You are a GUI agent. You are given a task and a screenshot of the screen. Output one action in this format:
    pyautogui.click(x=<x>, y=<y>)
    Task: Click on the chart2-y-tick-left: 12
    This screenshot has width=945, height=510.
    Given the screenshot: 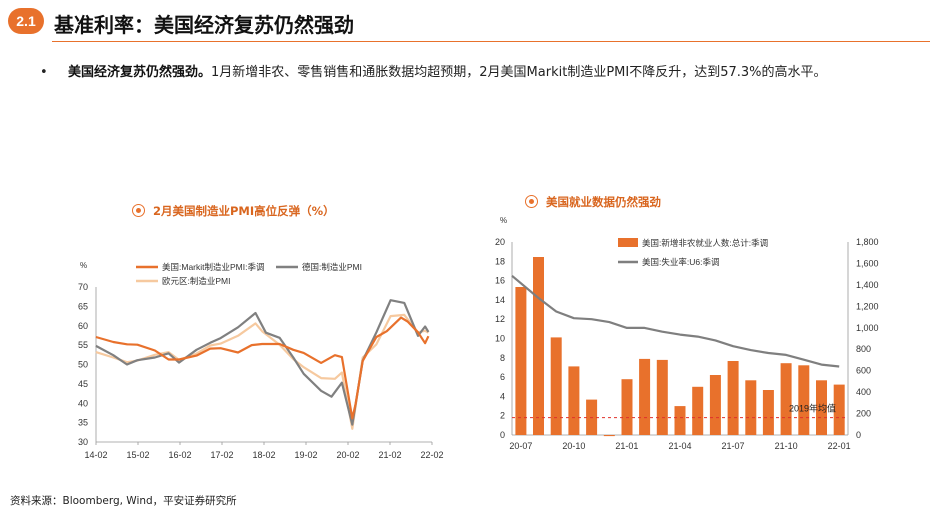 What is the action you would take?
    pyautogui.click(x=500, y=319)
    